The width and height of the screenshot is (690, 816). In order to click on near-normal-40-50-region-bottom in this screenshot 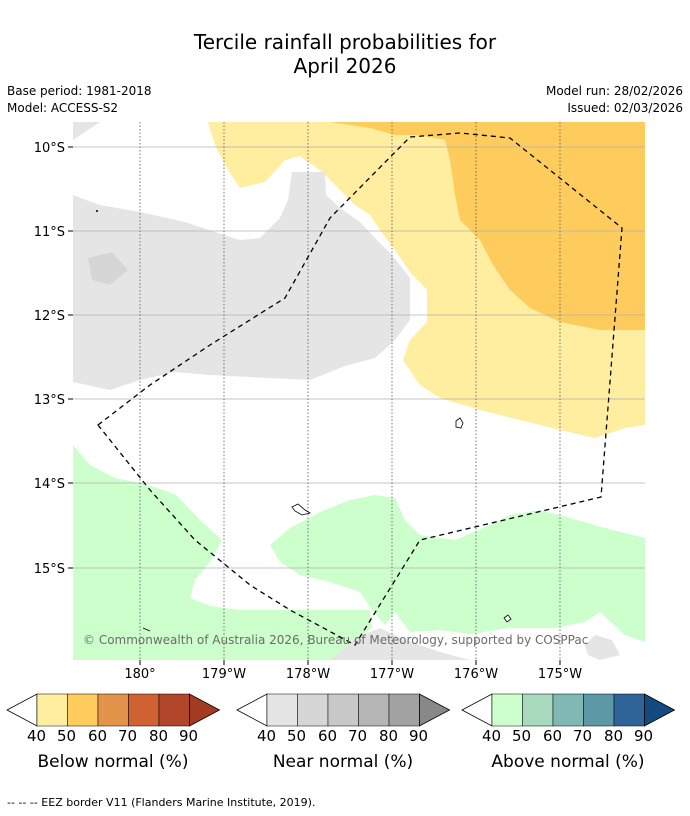, I will do `click(400, 644)`.